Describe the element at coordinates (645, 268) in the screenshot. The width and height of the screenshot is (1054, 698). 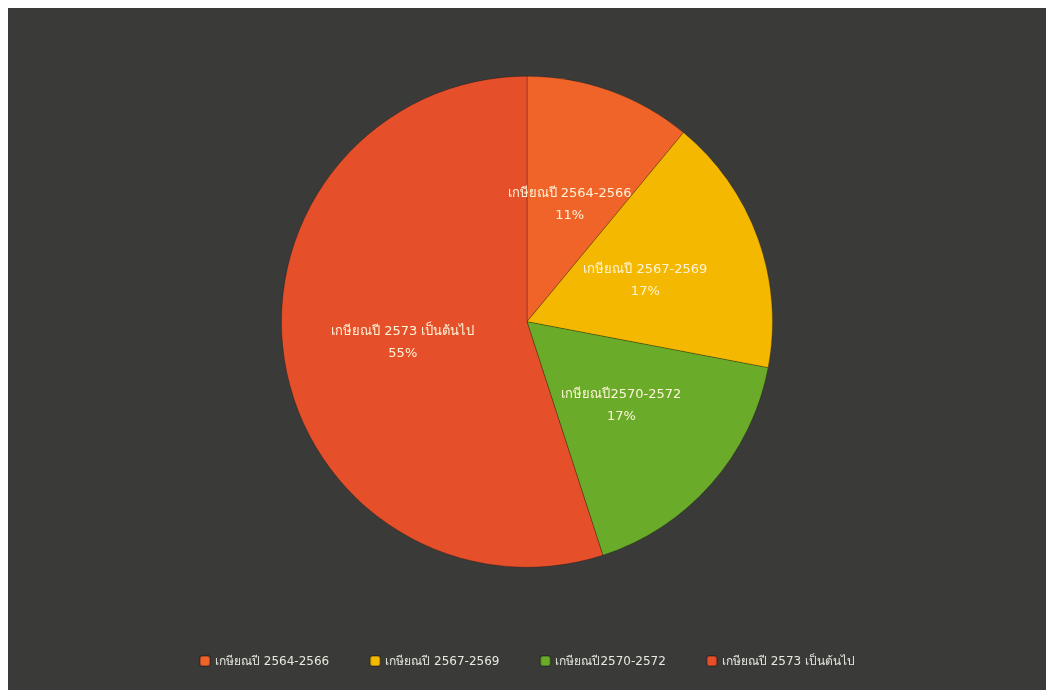
I see `slice-label: เกษียณปี 2567-2569` at that location.